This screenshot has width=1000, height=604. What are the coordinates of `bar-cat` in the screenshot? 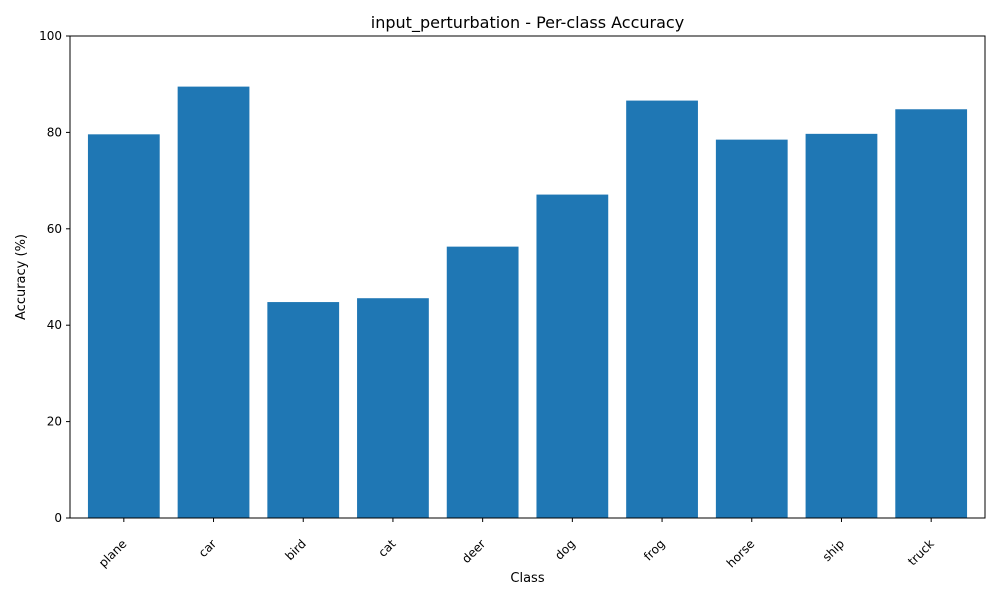 It's located at (393, 408).